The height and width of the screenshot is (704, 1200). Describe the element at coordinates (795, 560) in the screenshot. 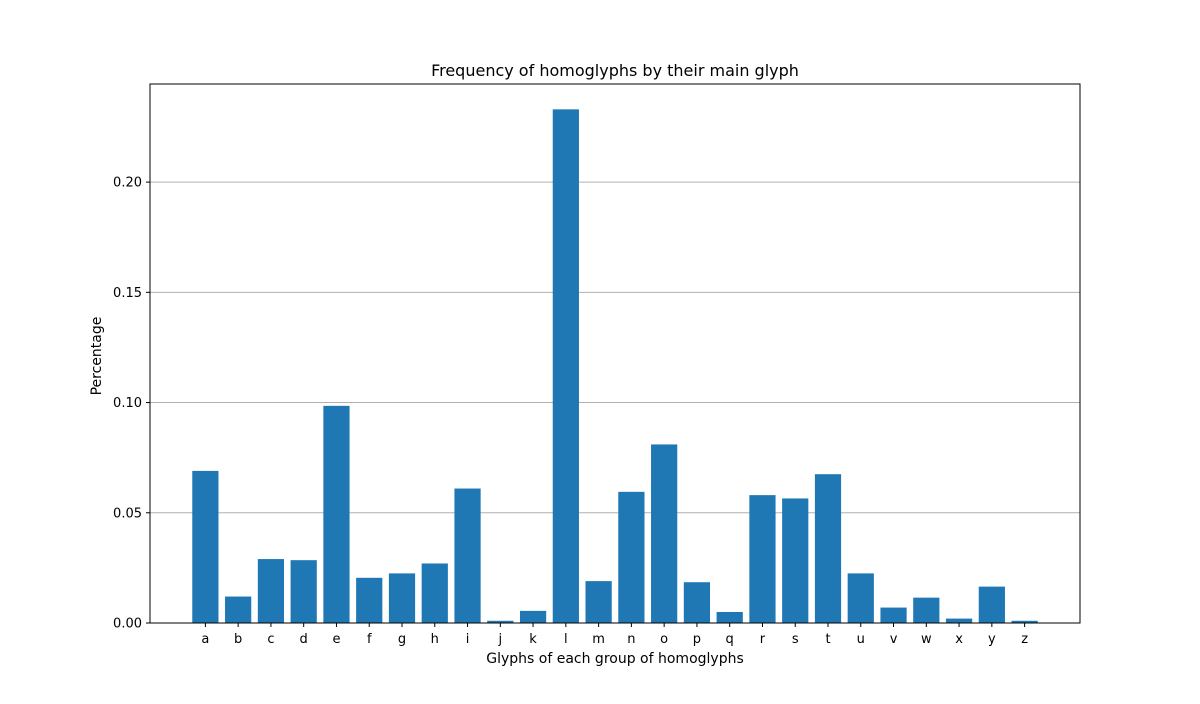

I see `bar-s` at that location.